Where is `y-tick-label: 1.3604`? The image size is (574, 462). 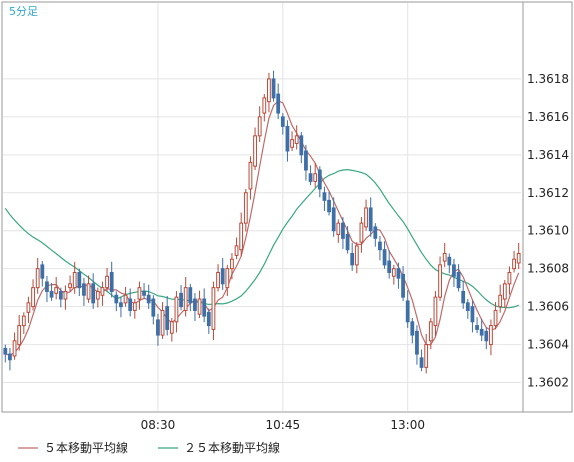
y-tick-label: 1.3604 is located at coordinates (548, 345).